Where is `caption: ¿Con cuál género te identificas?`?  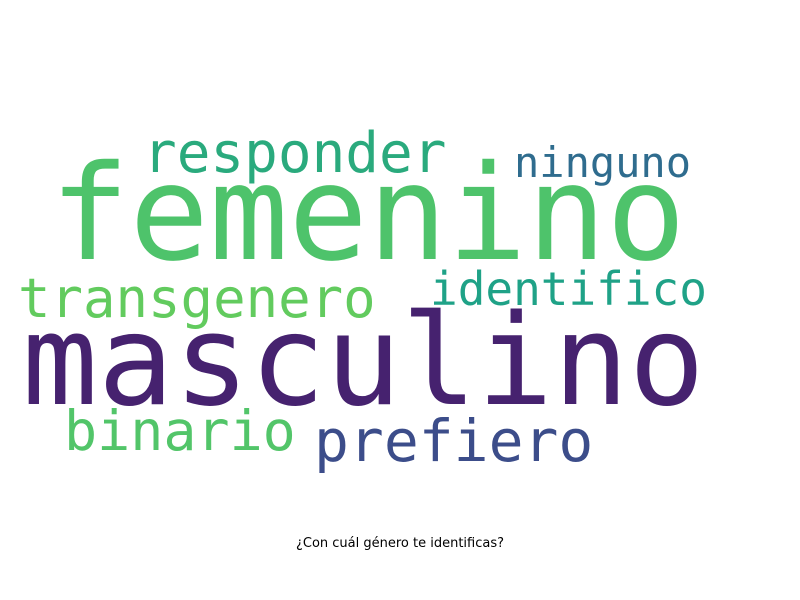 caption: ¿Con cuál género te identificas? is located at coordinates (400, 543).